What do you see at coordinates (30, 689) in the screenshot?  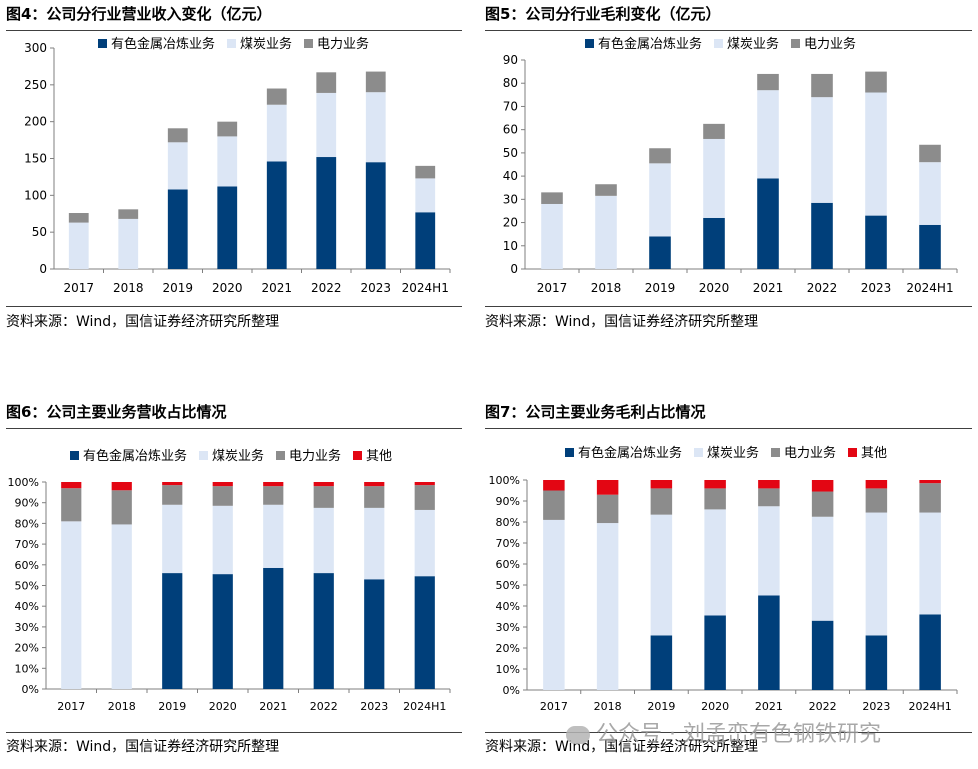 I see `y-tick-label: 0%` at bounding box center [30, 689].